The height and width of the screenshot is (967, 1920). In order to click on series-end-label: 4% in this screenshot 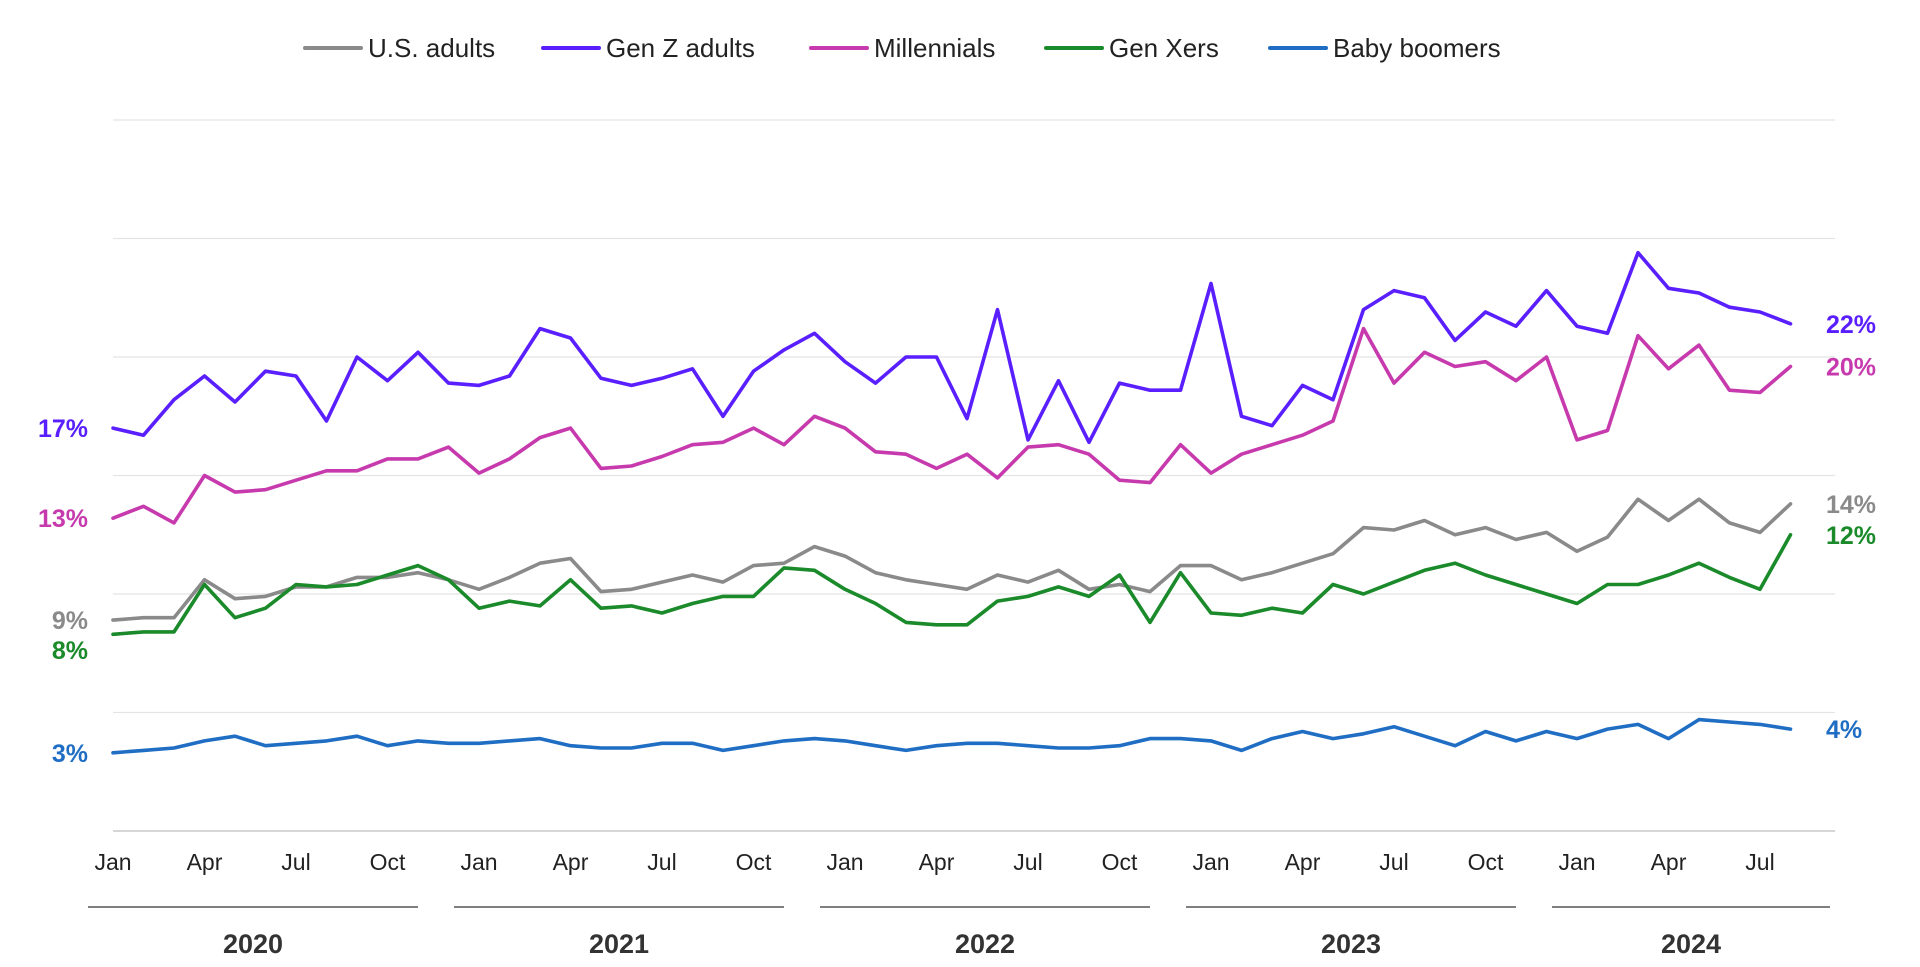, I will do `click(1844, 730)`.